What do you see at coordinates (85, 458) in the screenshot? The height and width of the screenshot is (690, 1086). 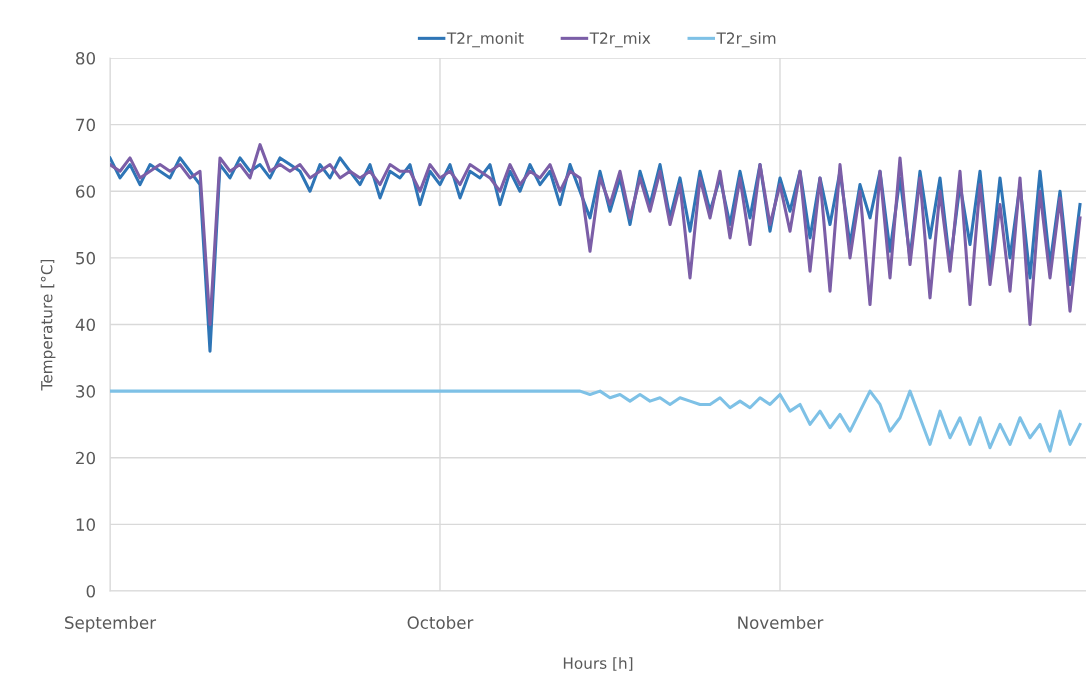 I see `y-tick-label: 20` at bounding box center [85, 458].